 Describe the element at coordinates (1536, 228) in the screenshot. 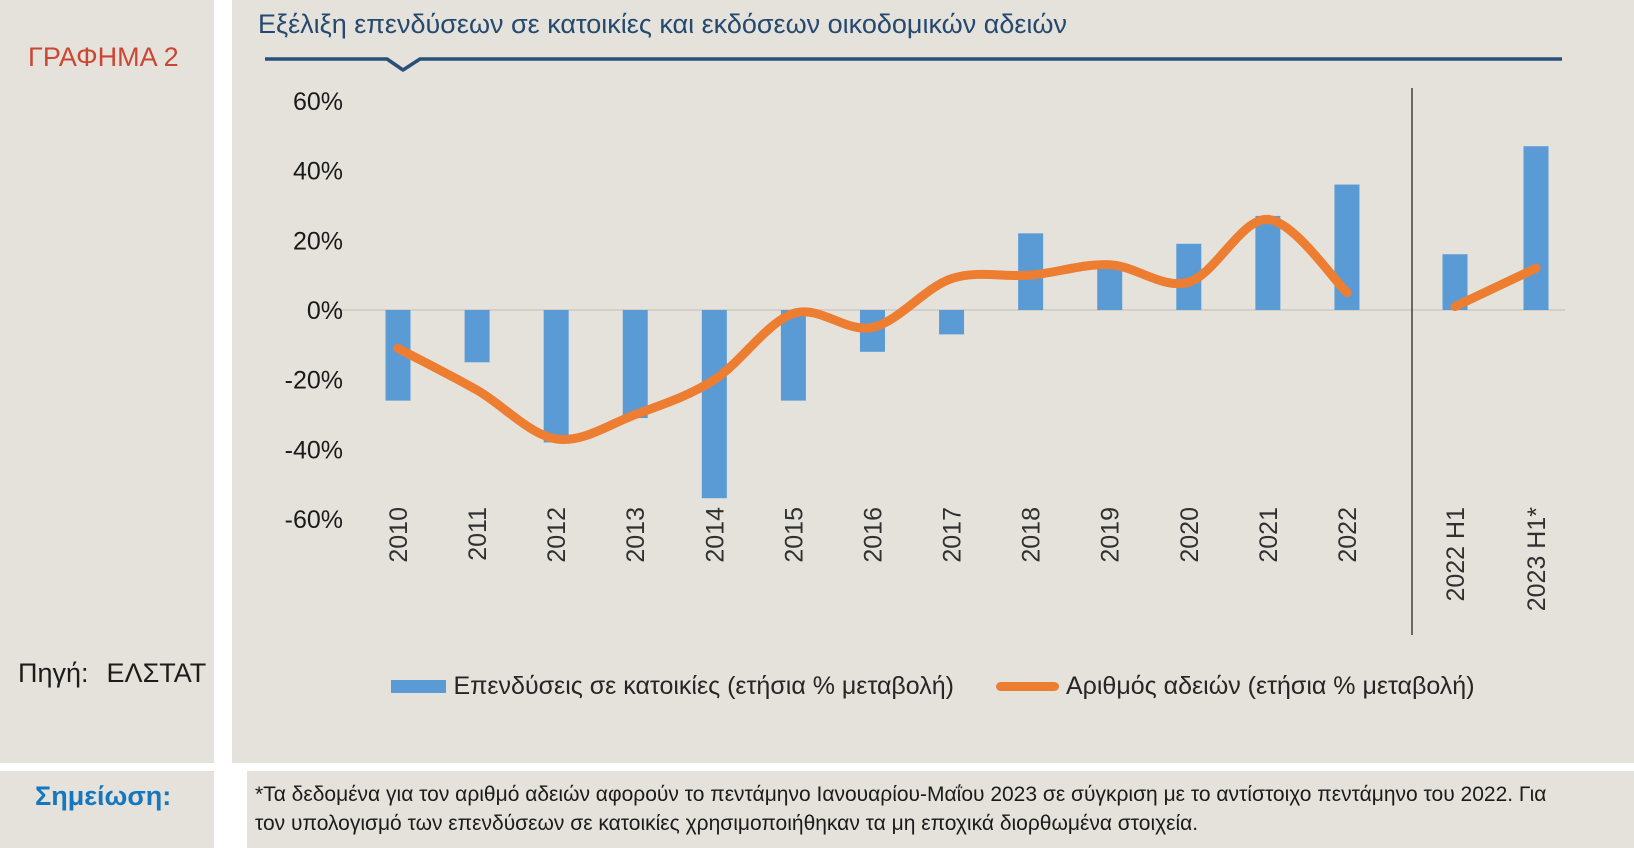

I see `bar-2023 H1*` at that location.